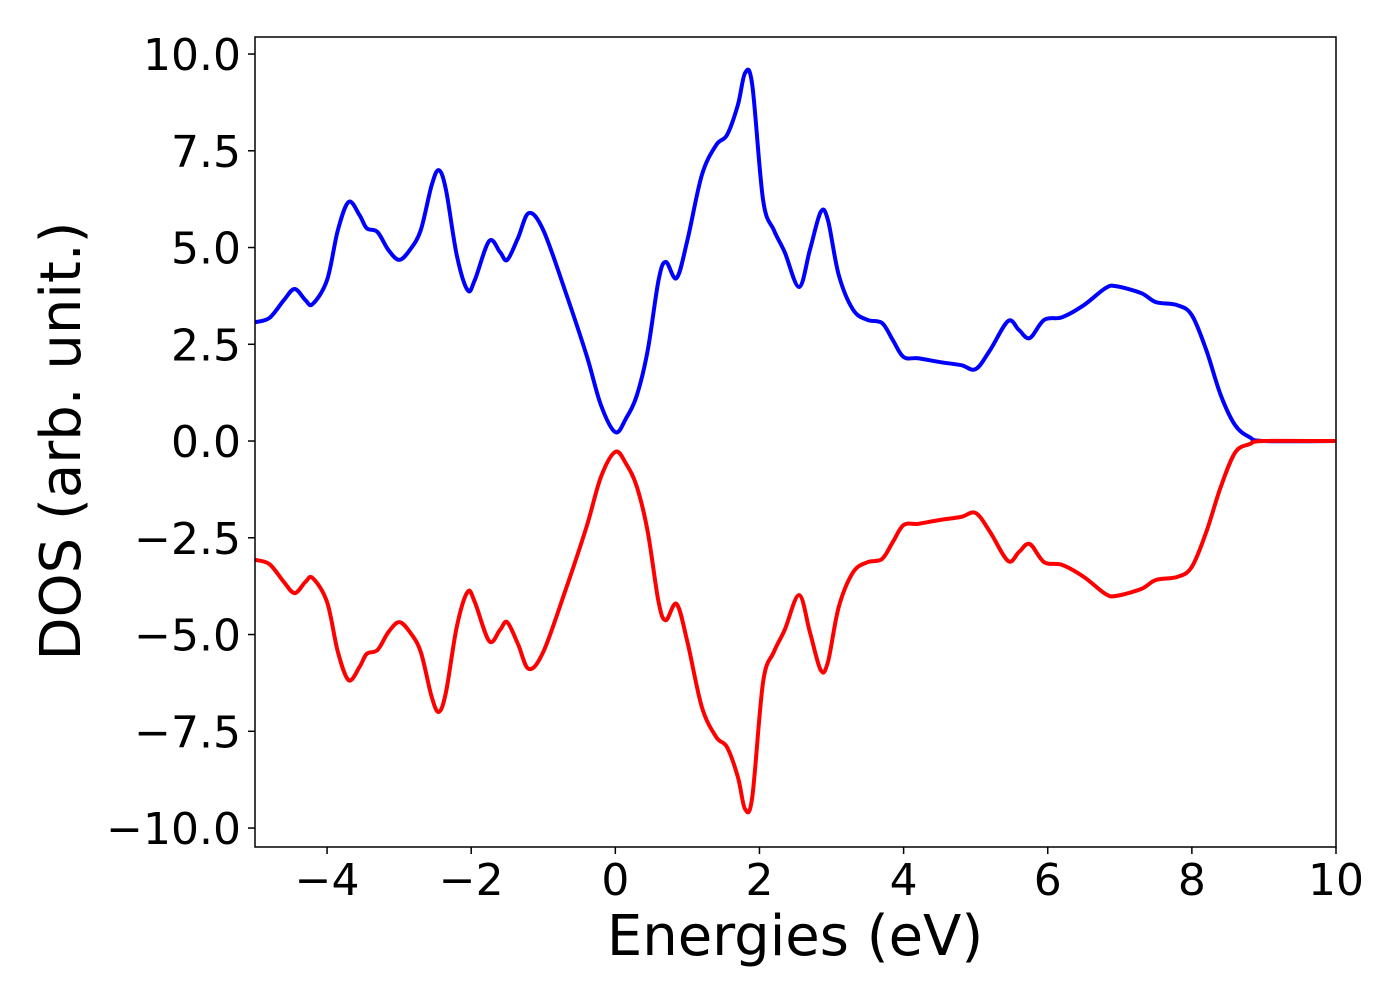 Image resolution: width=1400 pixels, height=1000 pixels. I want to click on y-tick-label: −2.5, so click(187, 539).